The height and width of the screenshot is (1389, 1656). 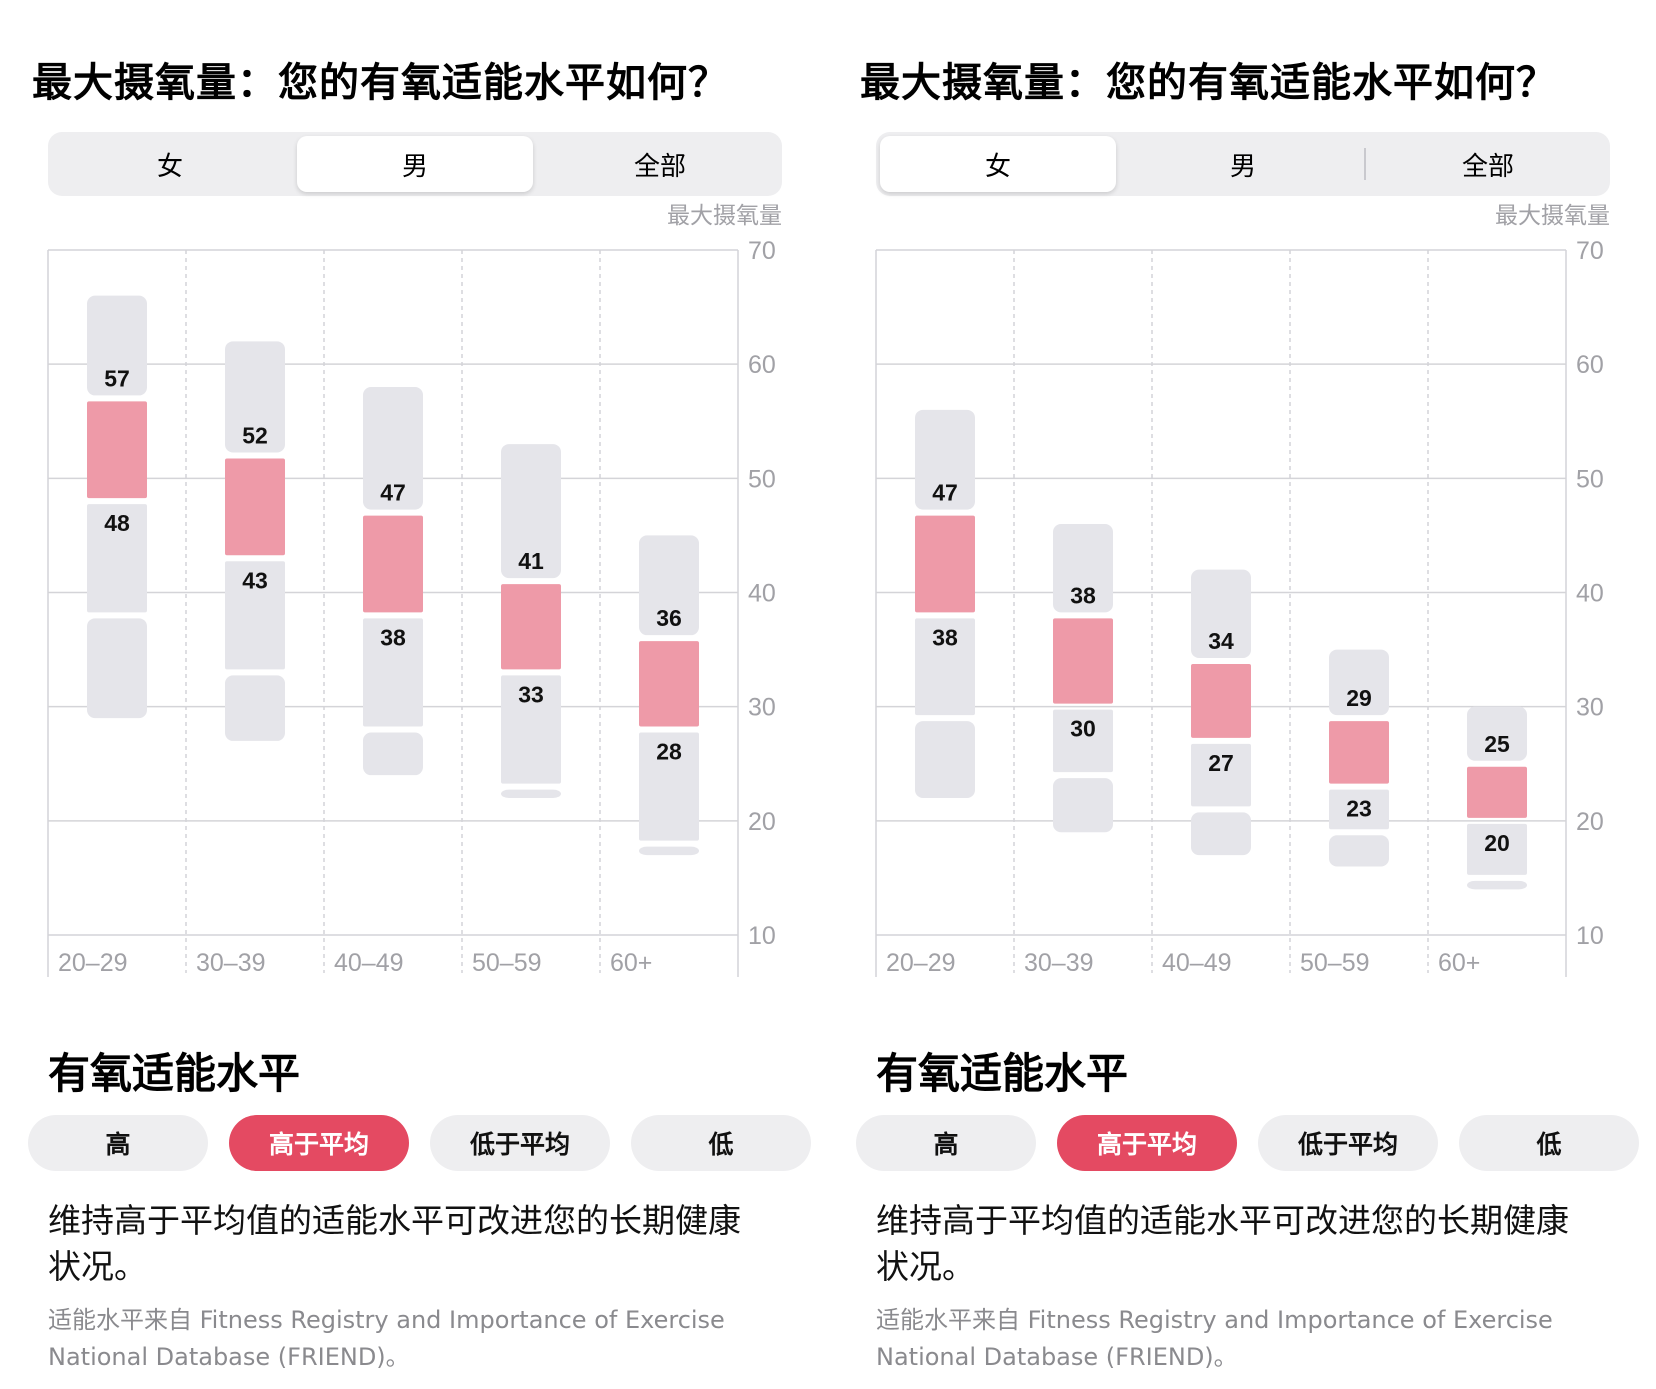 I want to click on data-label: 25, so click(x=1497, y=744).